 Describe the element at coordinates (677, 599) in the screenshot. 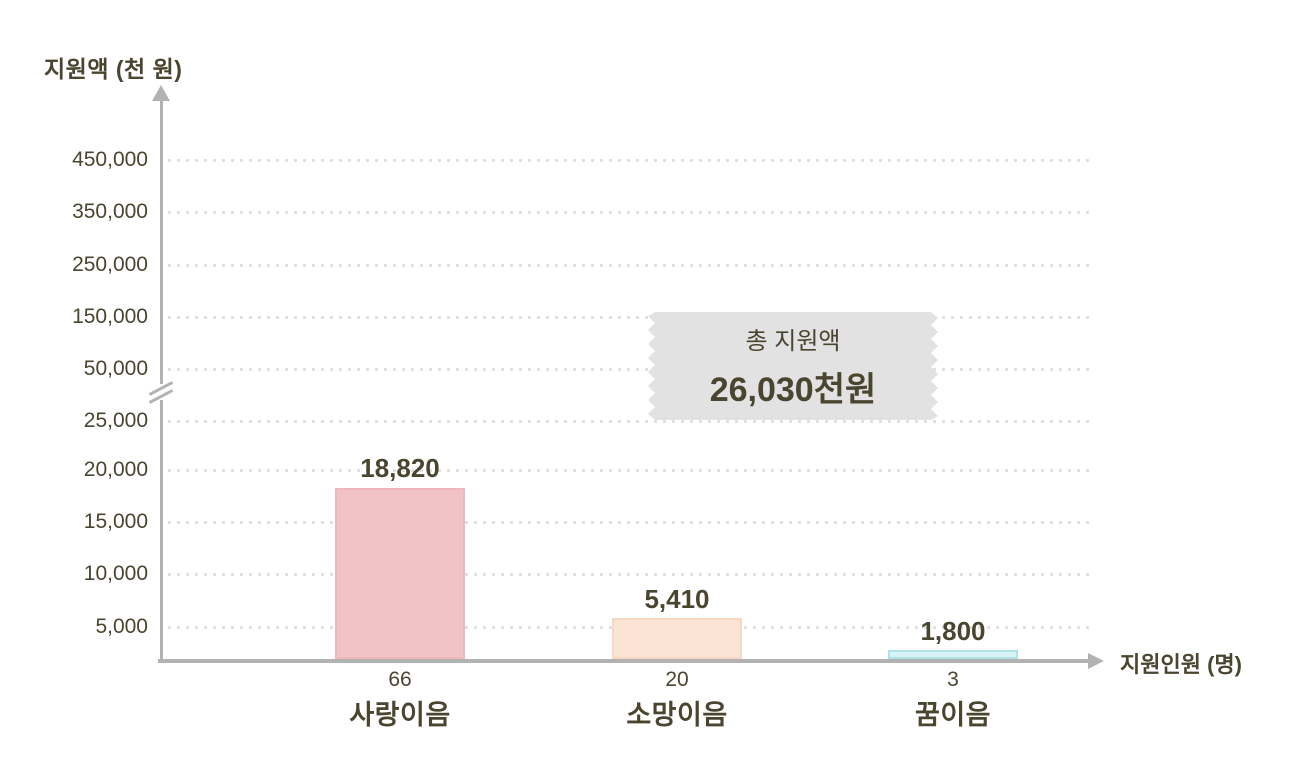

I see `bar-value-label: 5,410` at that location.